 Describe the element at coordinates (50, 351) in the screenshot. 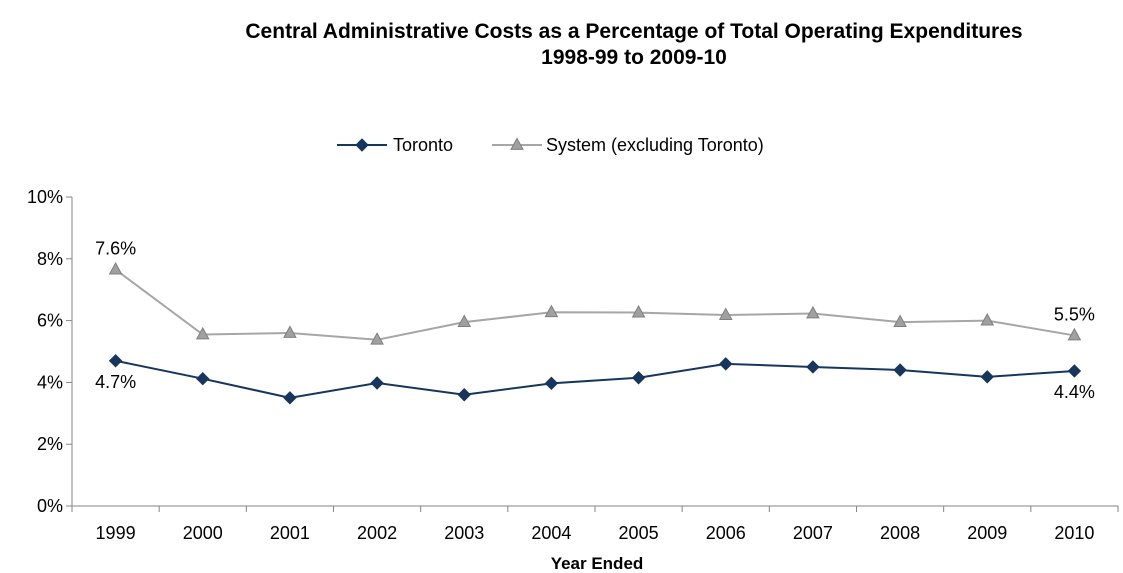

I see `y-axis: 0% 2% 4% 6% 8% 10%` at that location.